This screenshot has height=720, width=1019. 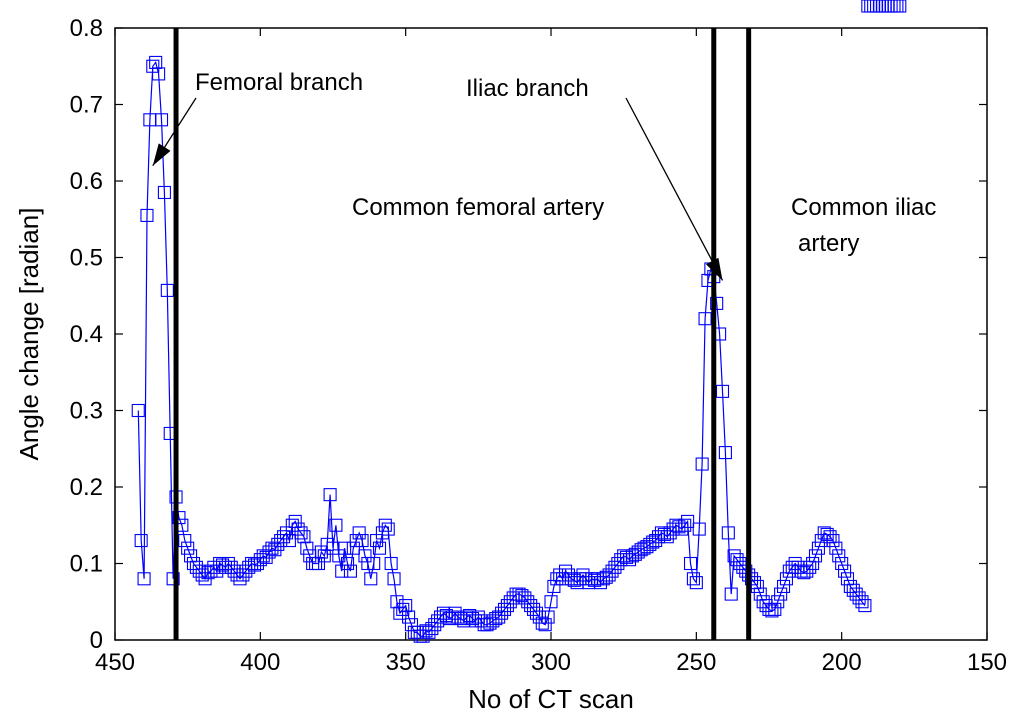 What do you see at coordinates (29, 334) in the screenshot?
I see `y-axis-label: Angle change [radian]` at bounding box center [29, 334].